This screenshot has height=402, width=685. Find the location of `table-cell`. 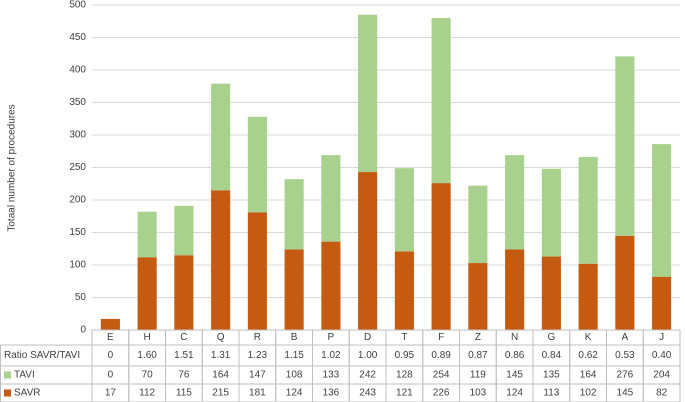

table-cell is located at coordinates (661, 392).